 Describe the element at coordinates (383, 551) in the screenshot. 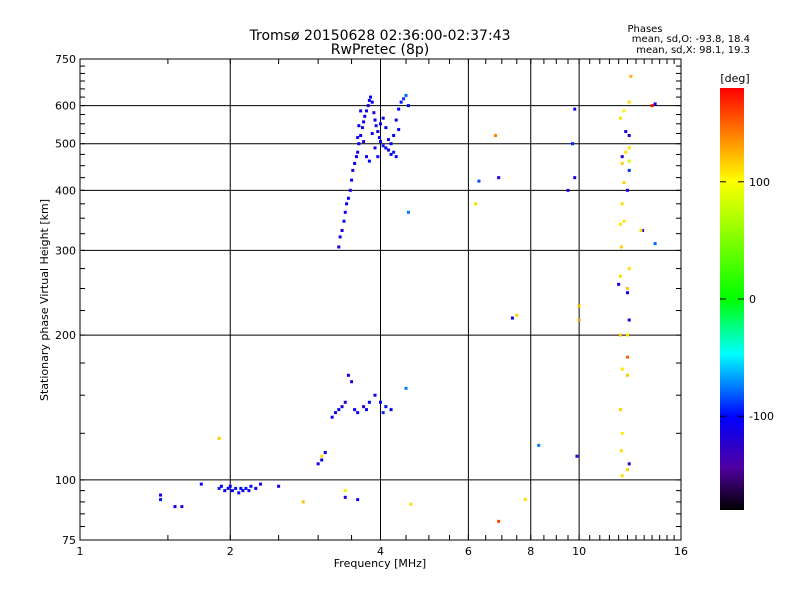

I see `x-tick-labels: 1 2 4 6 8 10 16` at that location.